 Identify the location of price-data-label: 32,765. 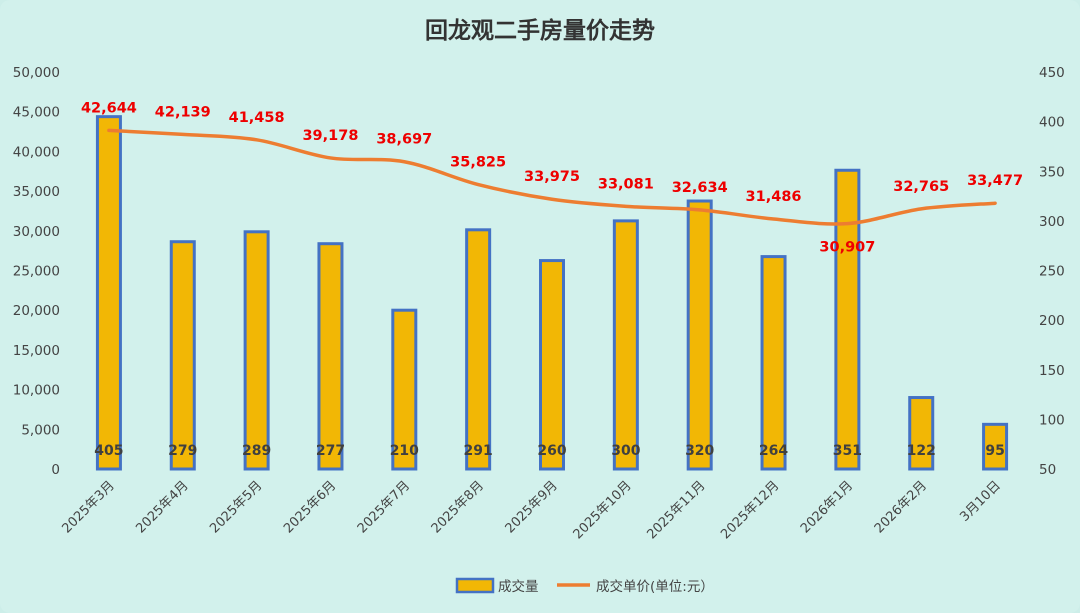
(921, 187).